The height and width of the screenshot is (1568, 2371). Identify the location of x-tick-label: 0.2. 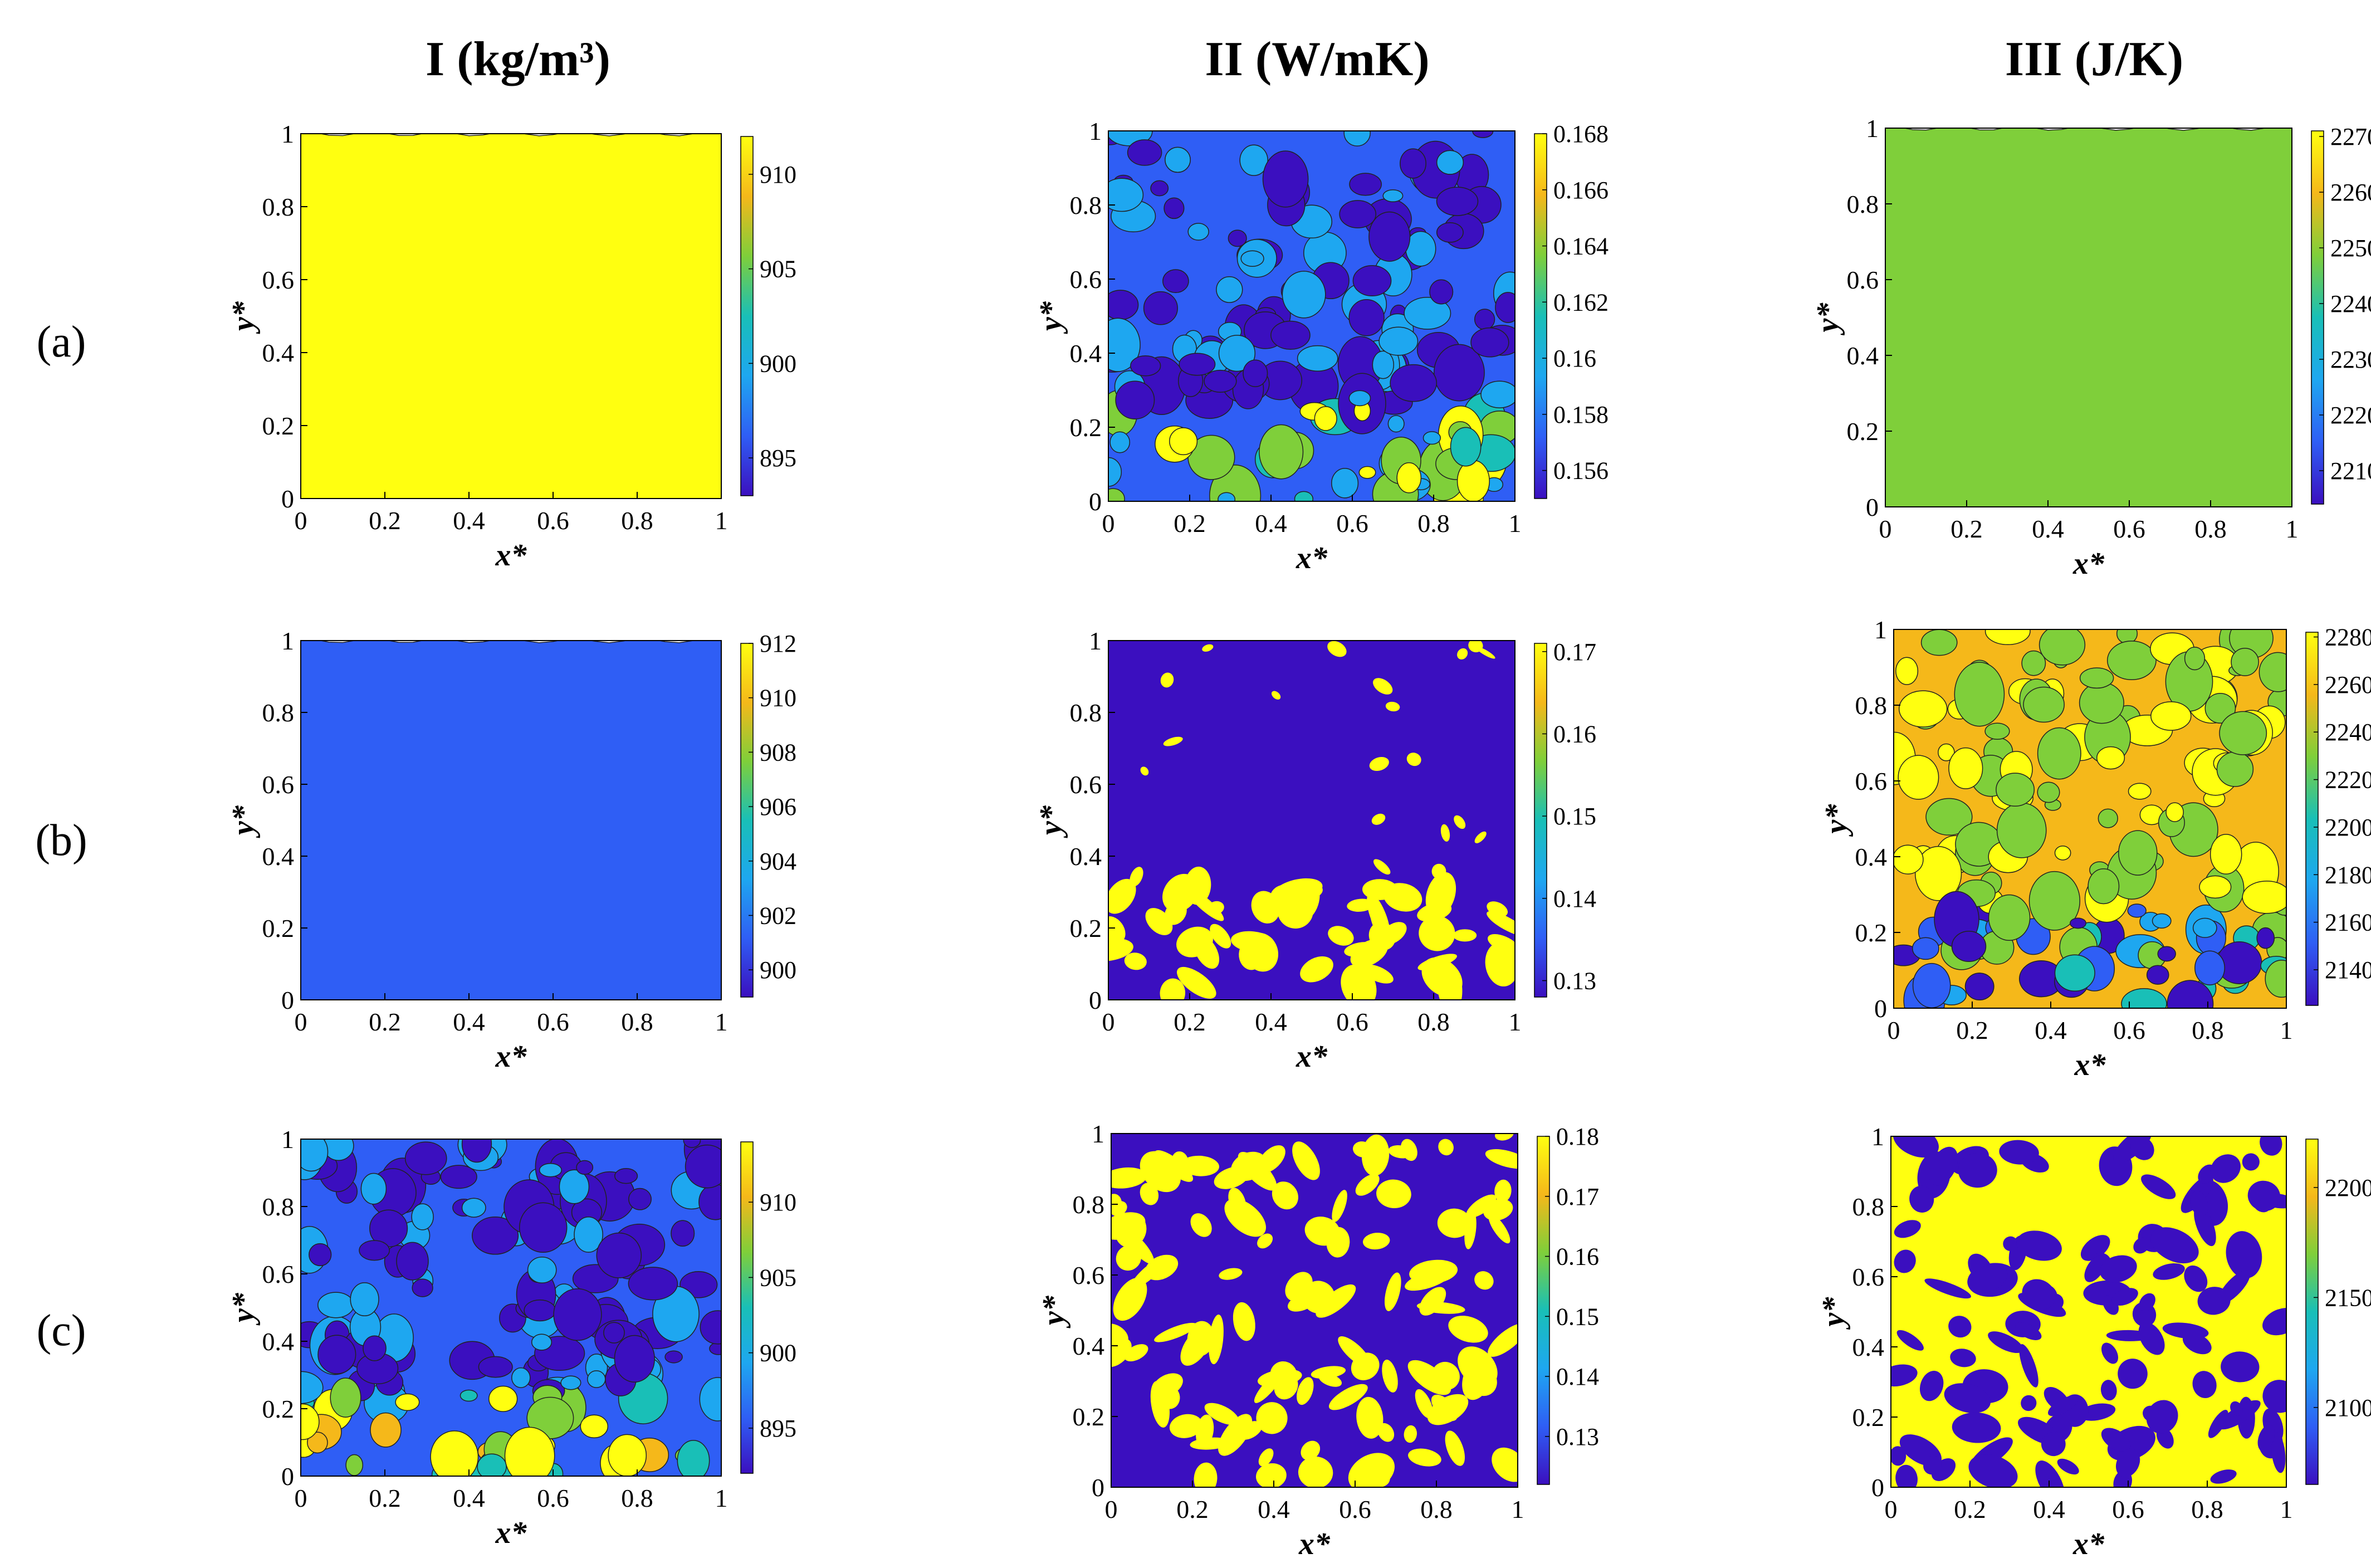
(1190, 523).